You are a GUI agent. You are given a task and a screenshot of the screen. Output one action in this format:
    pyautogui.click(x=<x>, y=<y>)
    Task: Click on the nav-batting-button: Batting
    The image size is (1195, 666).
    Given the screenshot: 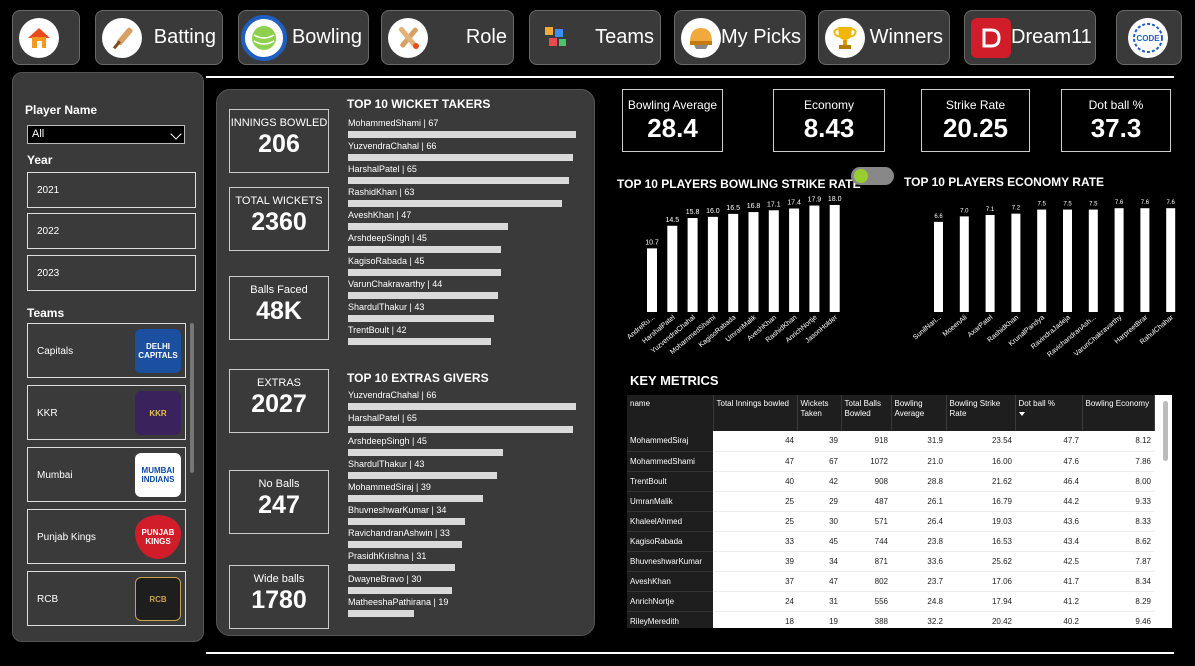 What is the action you would take?
    pyautogui.click(x=159, y=37)
    